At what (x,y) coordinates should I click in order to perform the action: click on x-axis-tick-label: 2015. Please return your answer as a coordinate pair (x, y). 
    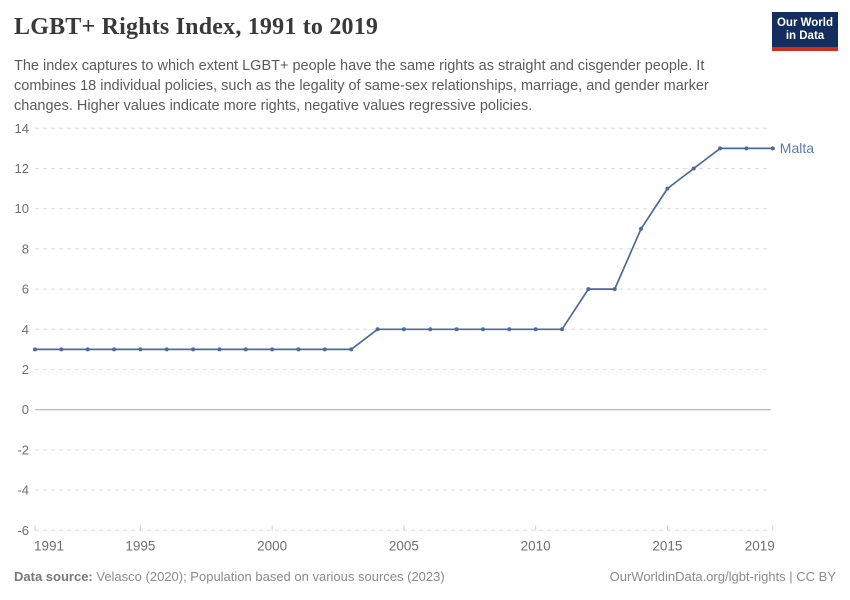
    Looking at the image, I should click on (667, 545).